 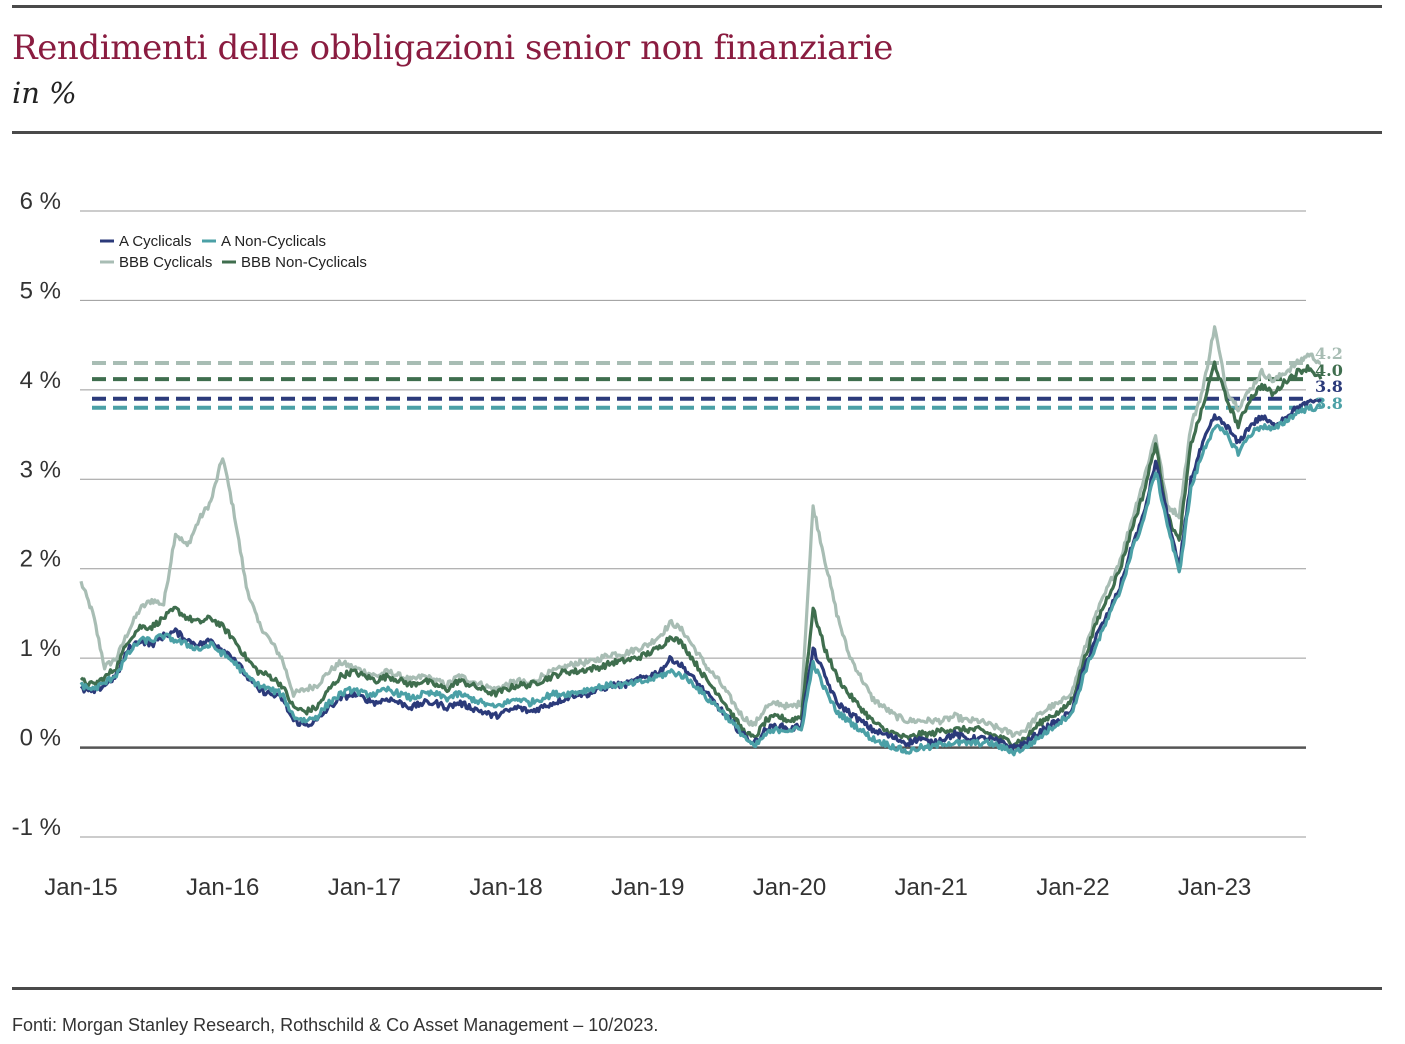 What do you see at coordinates (273, 241) in the screenshot?
I see `legend-label: A Non-Cyclicals` at bounding box center [273, 241].